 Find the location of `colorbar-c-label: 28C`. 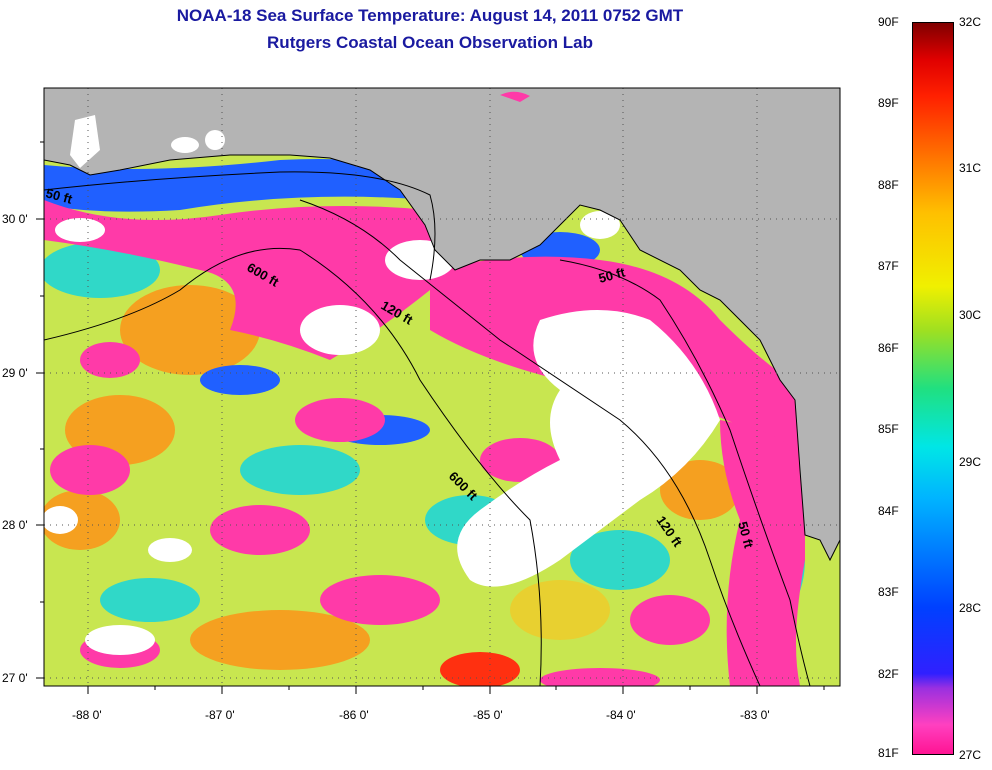

colorbar-c-label: 28C is located at coordinates (970, 608).